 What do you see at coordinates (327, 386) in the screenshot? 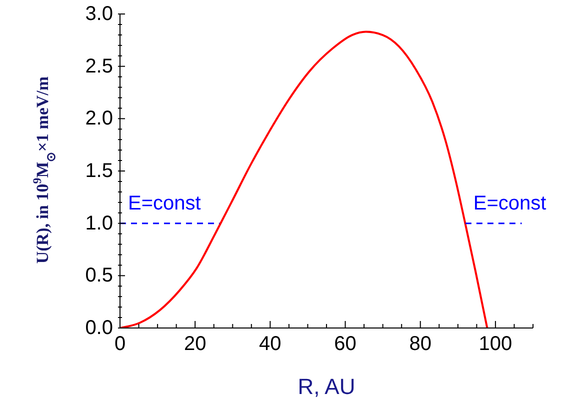
I see `x-axis-title: R, AU` at bounding box center [327, 386].